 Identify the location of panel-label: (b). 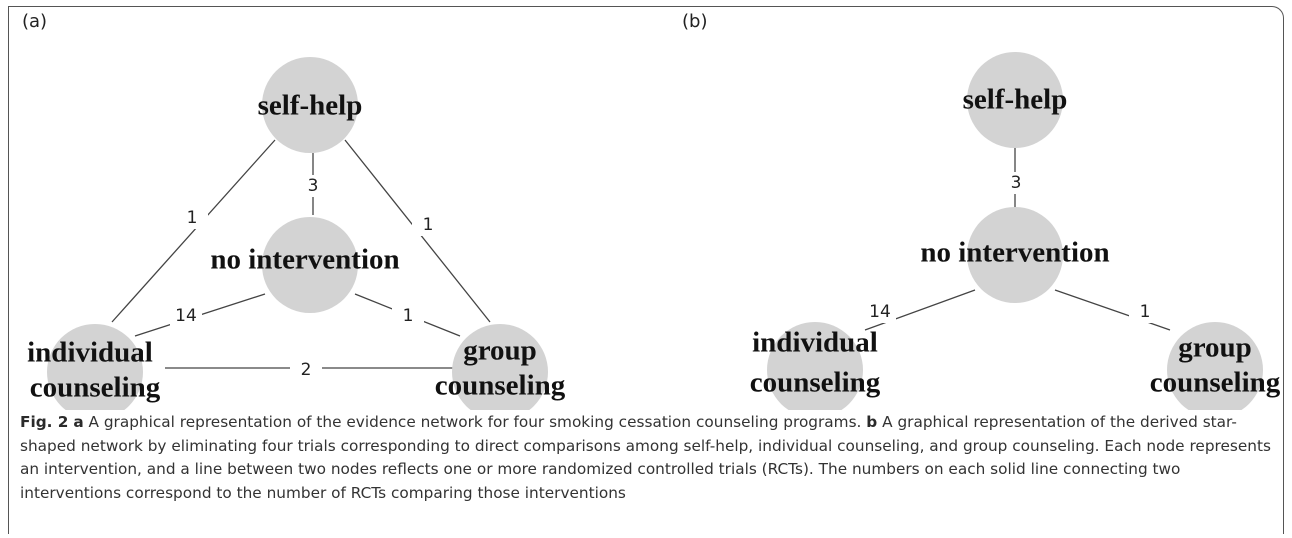
(694, 21).